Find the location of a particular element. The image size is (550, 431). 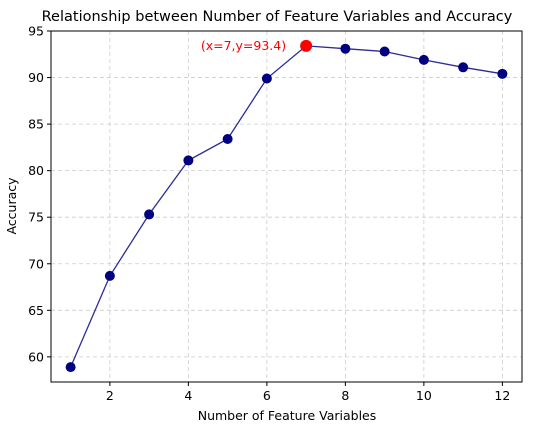

x-tick-label: 8 is located at coordinates (345, 395).